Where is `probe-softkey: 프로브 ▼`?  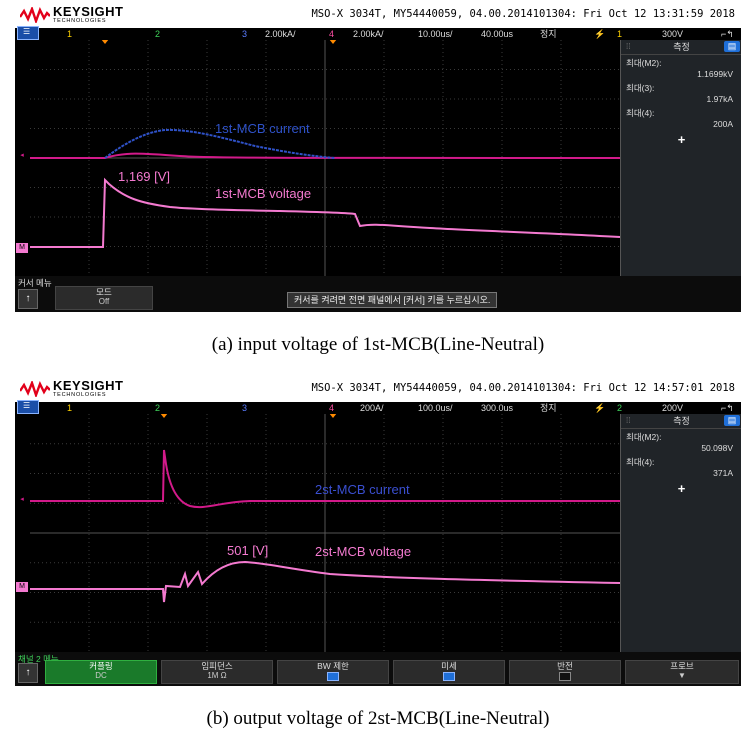 probe-softkey: 프로브 ▼ is located at coordinates (682, 672).